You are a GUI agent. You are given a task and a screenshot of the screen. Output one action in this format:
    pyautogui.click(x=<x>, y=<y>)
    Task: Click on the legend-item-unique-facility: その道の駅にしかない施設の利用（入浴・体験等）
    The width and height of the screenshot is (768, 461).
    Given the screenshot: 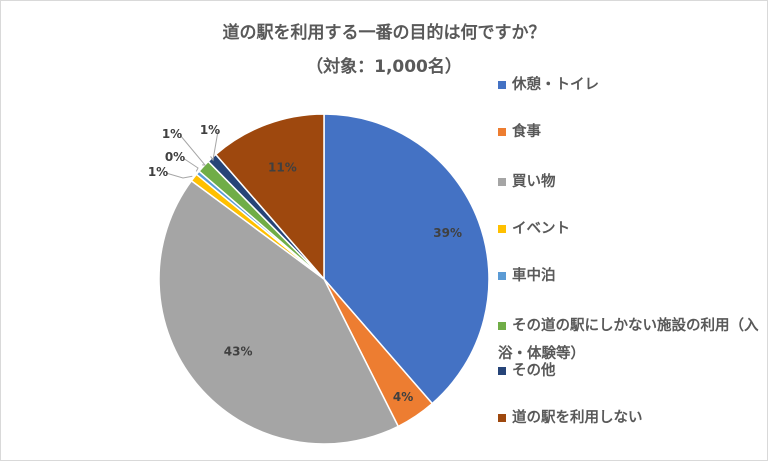 What is the action you would take?
    pyautogui.click(x=628, y=340)
    